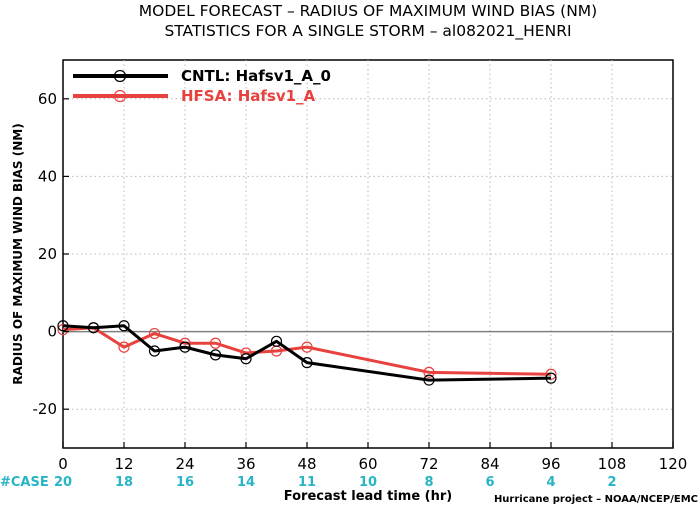  Describe the element at coordinates (673, 464) in the screenshot. I see `x-tick-label: 120` at that location.